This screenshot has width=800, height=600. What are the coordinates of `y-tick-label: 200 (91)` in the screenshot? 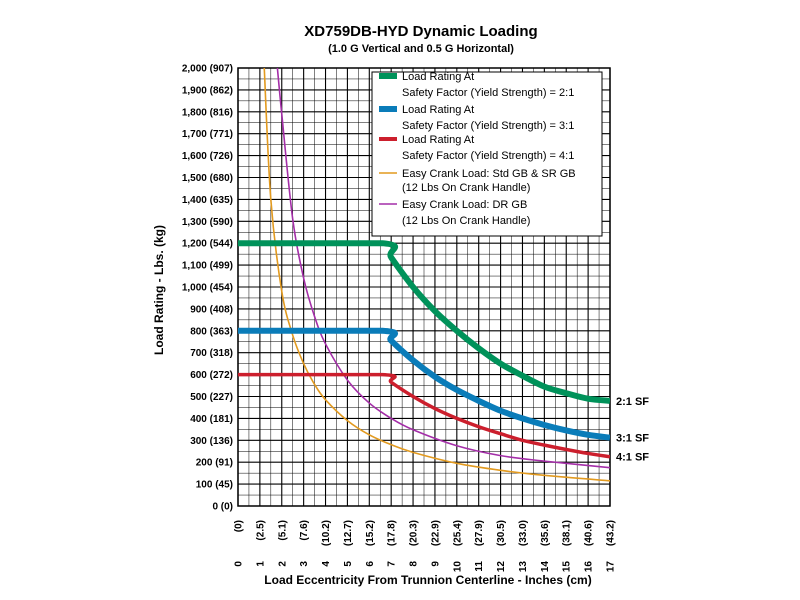 It's located at (214, 463).